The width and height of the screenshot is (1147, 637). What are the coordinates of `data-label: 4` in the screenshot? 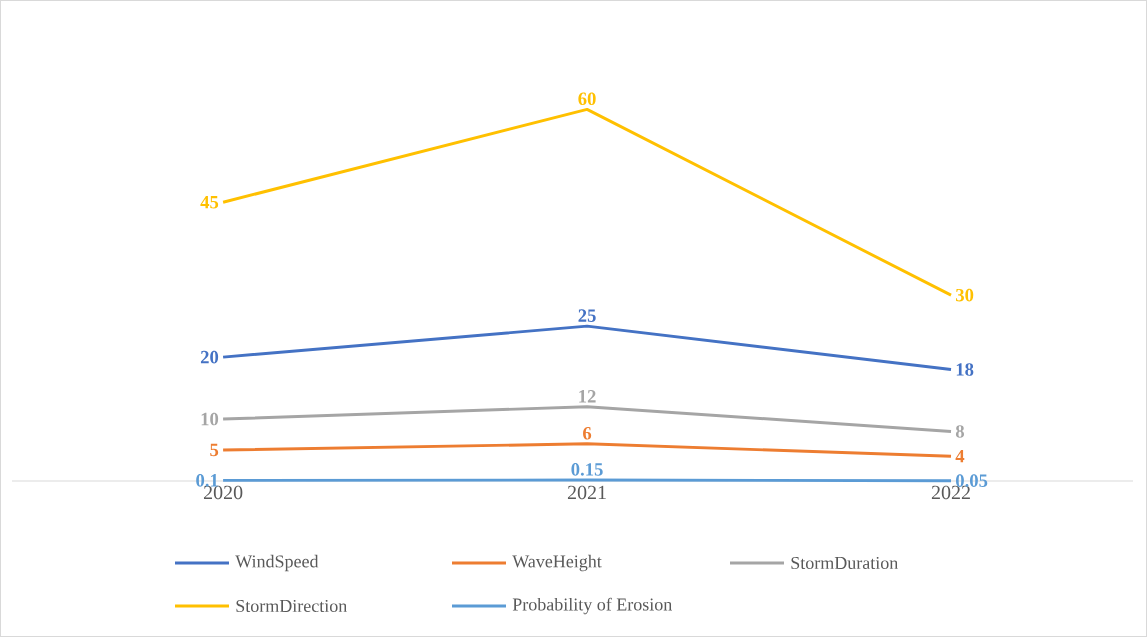 It's located at (960, 456).